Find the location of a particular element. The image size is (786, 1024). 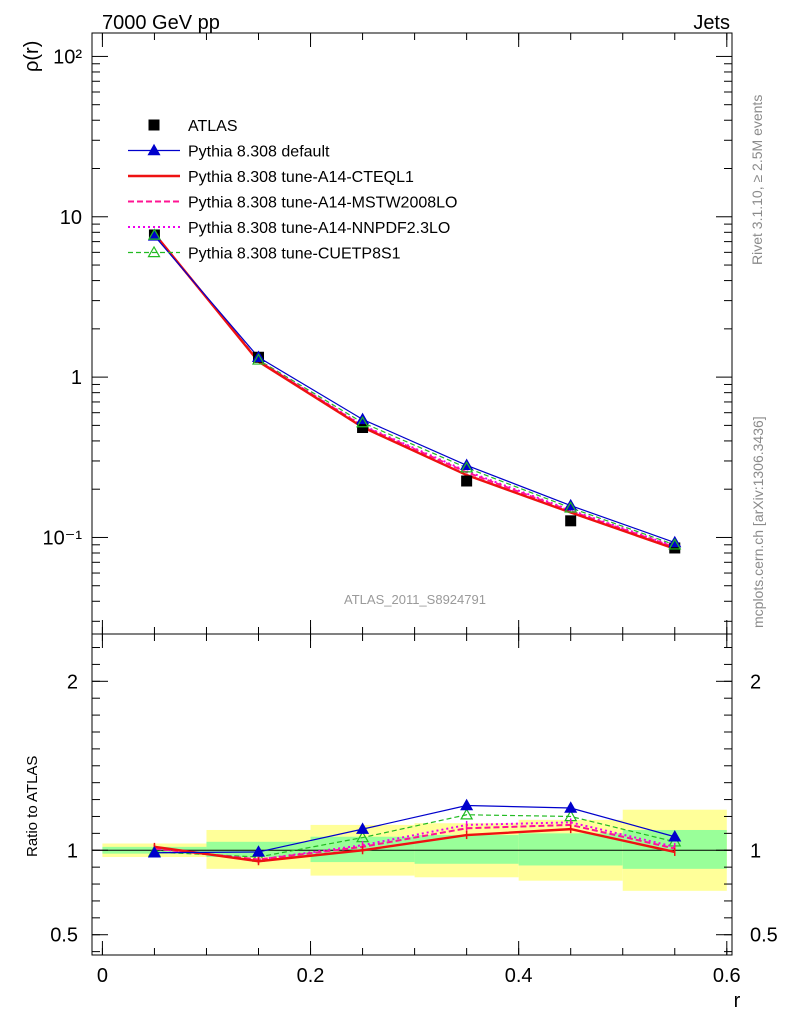

legend-entry-label: ATLAS is located at coordinates (213, 126).